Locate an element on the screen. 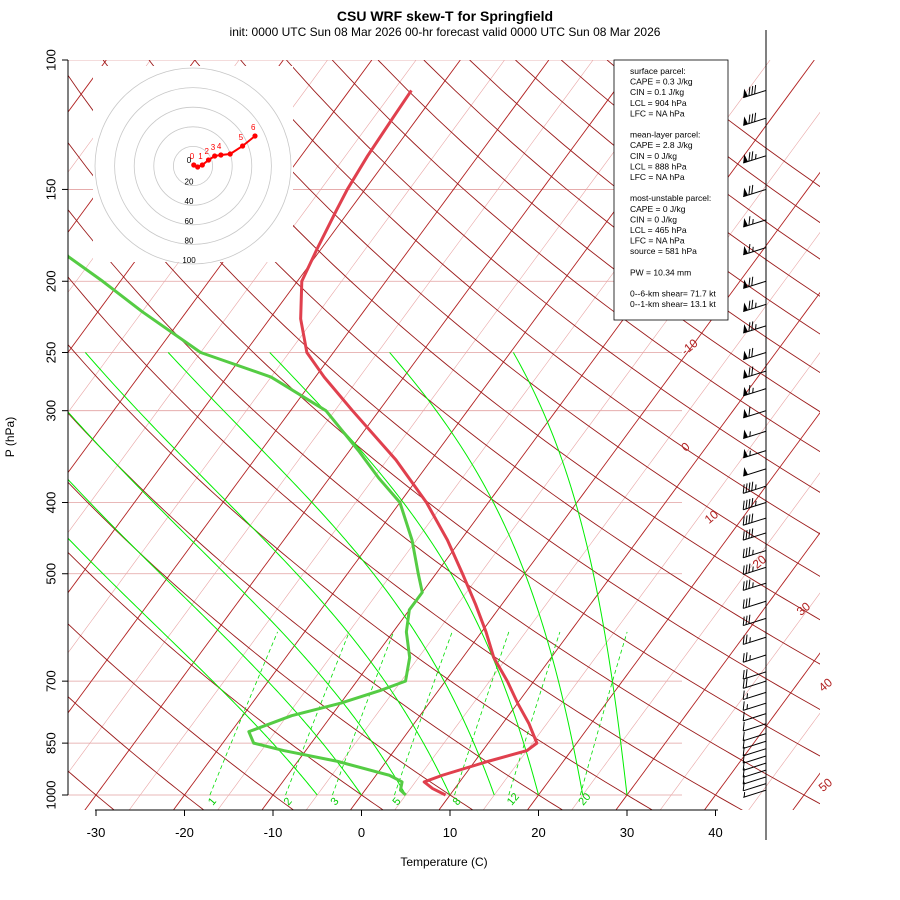 Image resolution: width=900 pixels, height=900 pixels. hodograph-center-label: 0 is located at coordinates (189, 160).